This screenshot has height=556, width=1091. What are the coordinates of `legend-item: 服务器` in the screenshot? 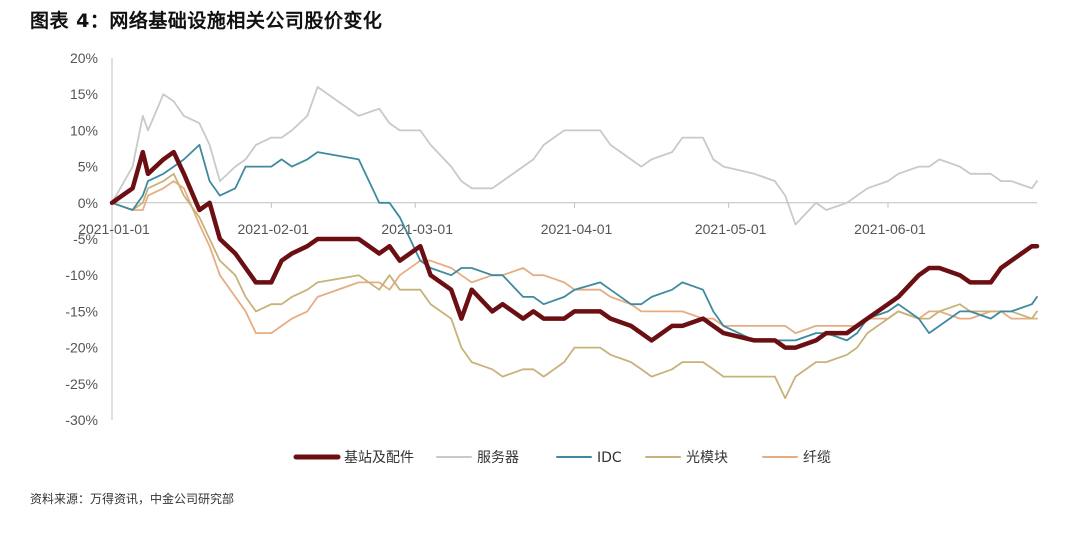 It's located at (477, 458).